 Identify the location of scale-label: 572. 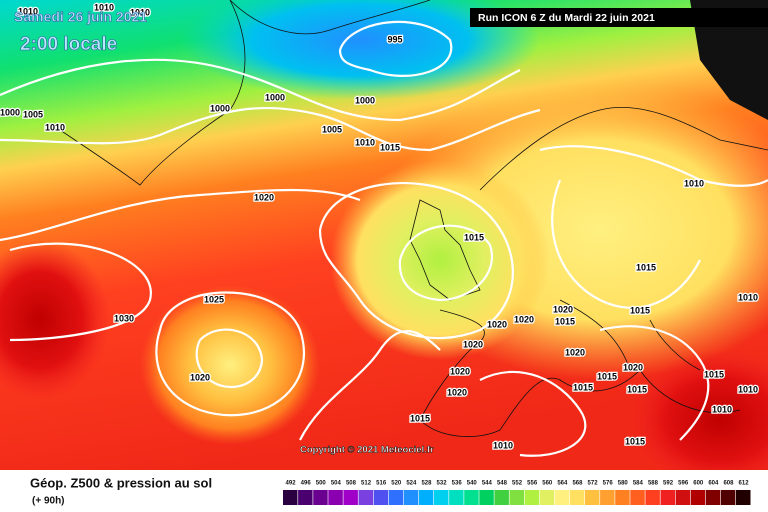
(593, 484).